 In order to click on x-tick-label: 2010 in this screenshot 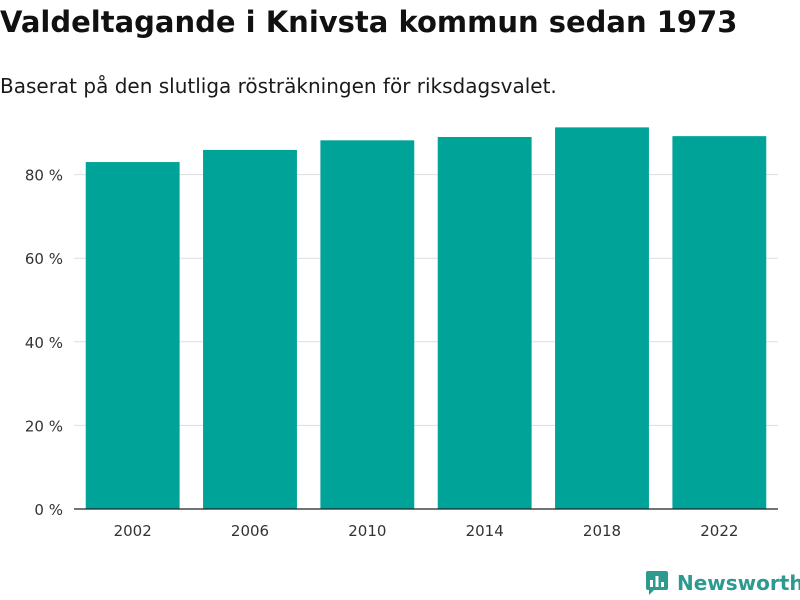, I will do `click(367, 531)`.